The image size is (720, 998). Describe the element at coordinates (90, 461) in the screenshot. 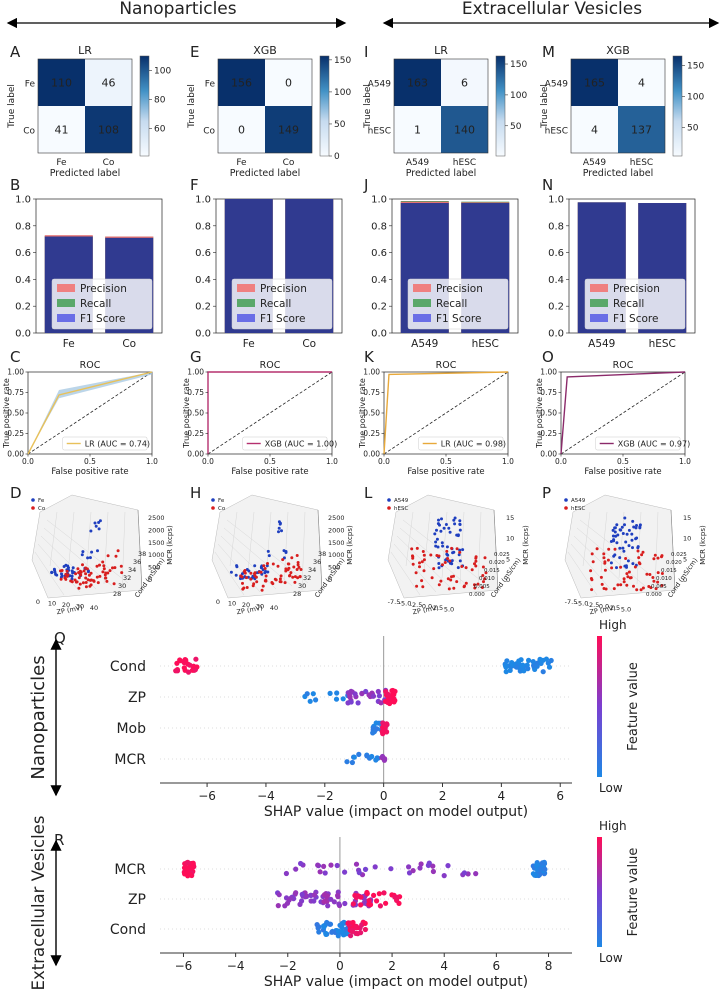

I see `roc-xtick-label: 0.5` at that location.